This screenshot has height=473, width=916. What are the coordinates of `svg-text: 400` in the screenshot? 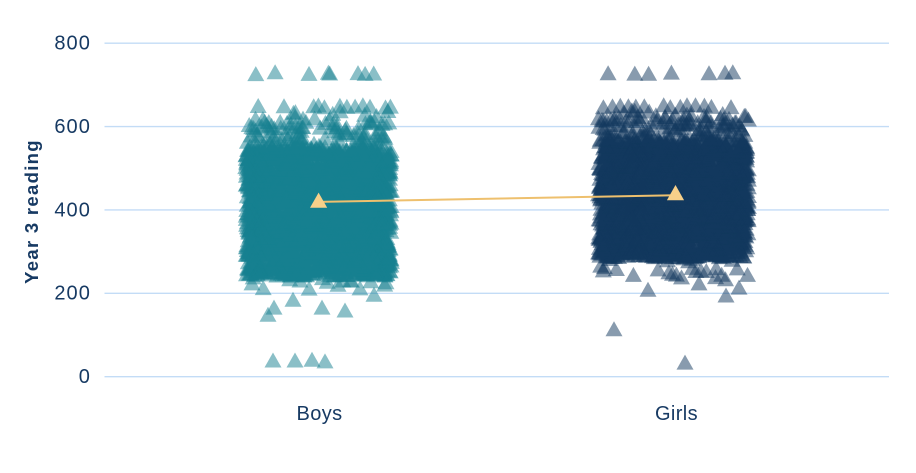 It's located at (72, 210).